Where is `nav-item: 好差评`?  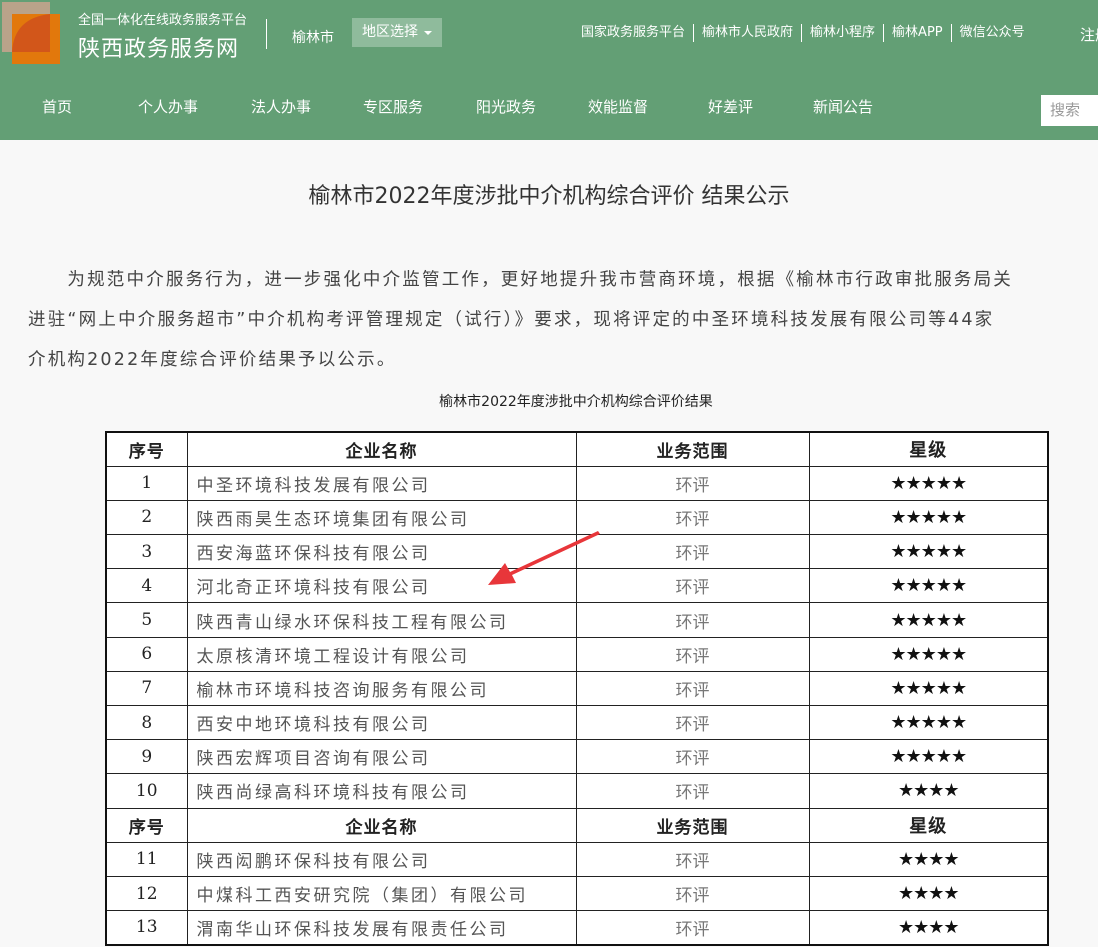
nav-item: 好差评 is located at coordinates (731, 107).